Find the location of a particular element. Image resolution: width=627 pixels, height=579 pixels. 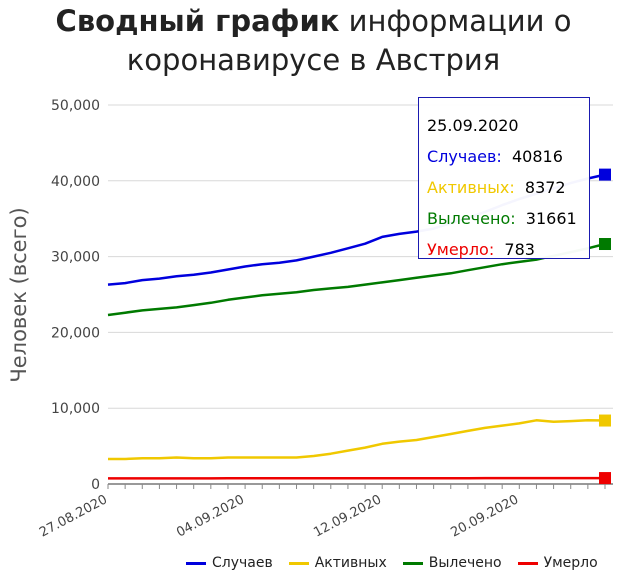

legend-item-deaths: Умерло is located at coordinates (557, 563).